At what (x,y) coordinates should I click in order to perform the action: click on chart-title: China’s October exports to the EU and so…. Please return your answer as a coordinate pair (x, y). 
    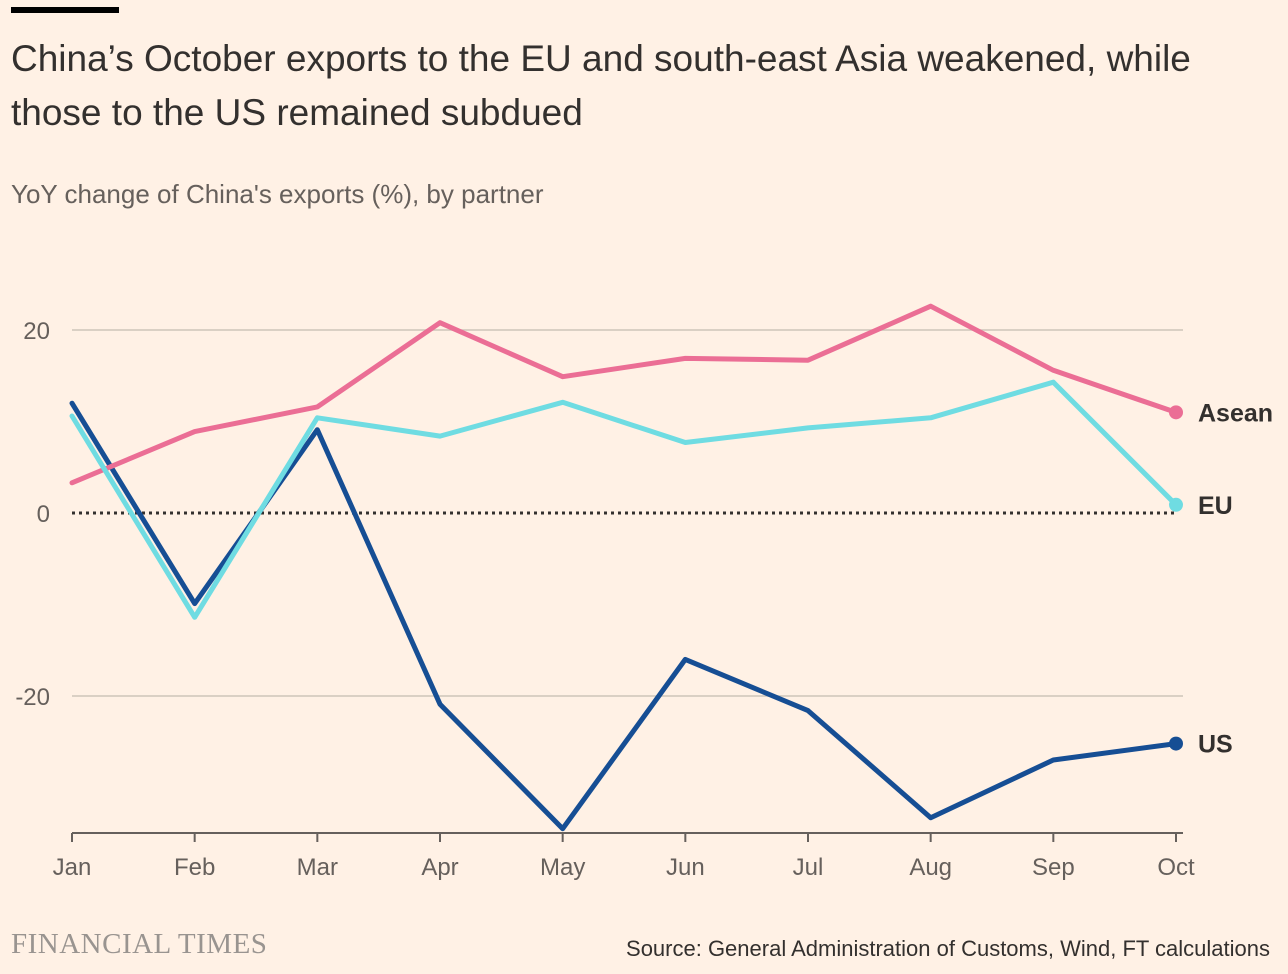
    Looking at the image, I should click on (601, 85).